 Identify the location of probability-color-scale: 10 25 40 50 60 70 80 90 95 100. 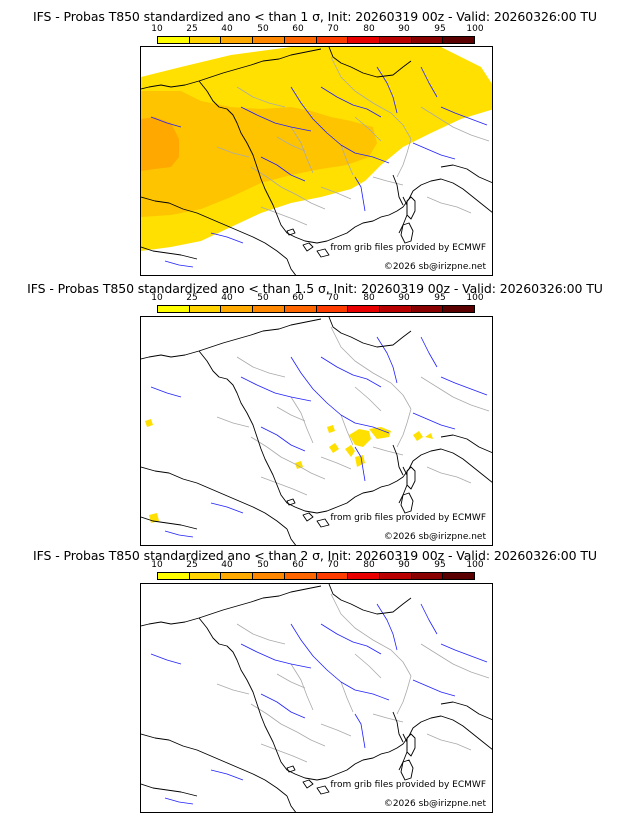
(317, 306).